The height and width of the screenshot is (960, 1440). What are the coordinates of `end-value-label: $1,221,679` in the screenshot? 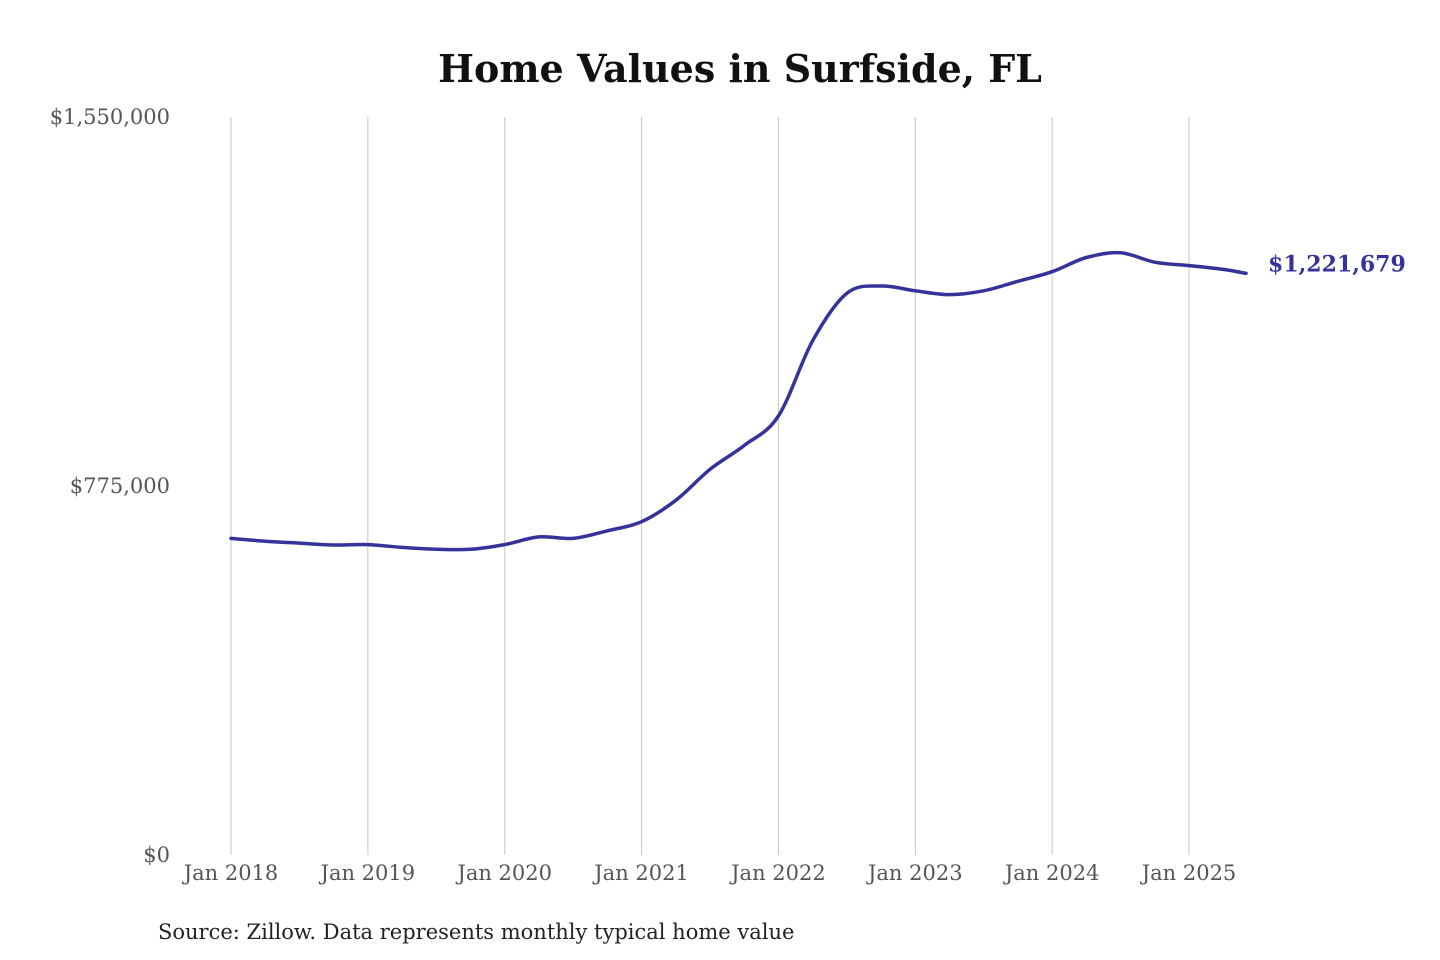 It's located at (1337, 264).